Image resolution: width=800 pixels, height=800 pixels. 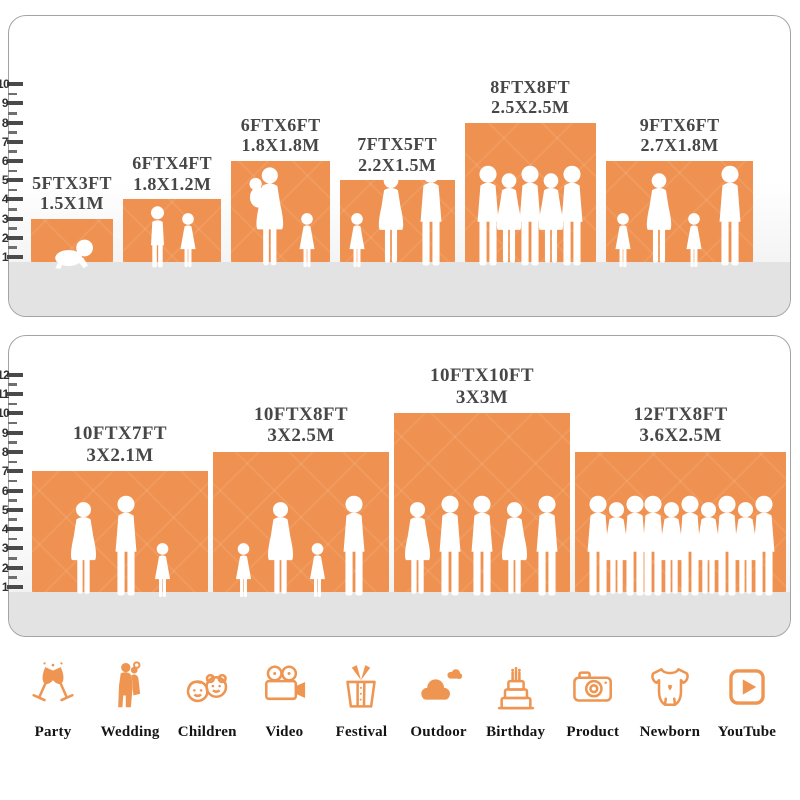 I want to click on category-label: Festival, so click(x=361, y=732).